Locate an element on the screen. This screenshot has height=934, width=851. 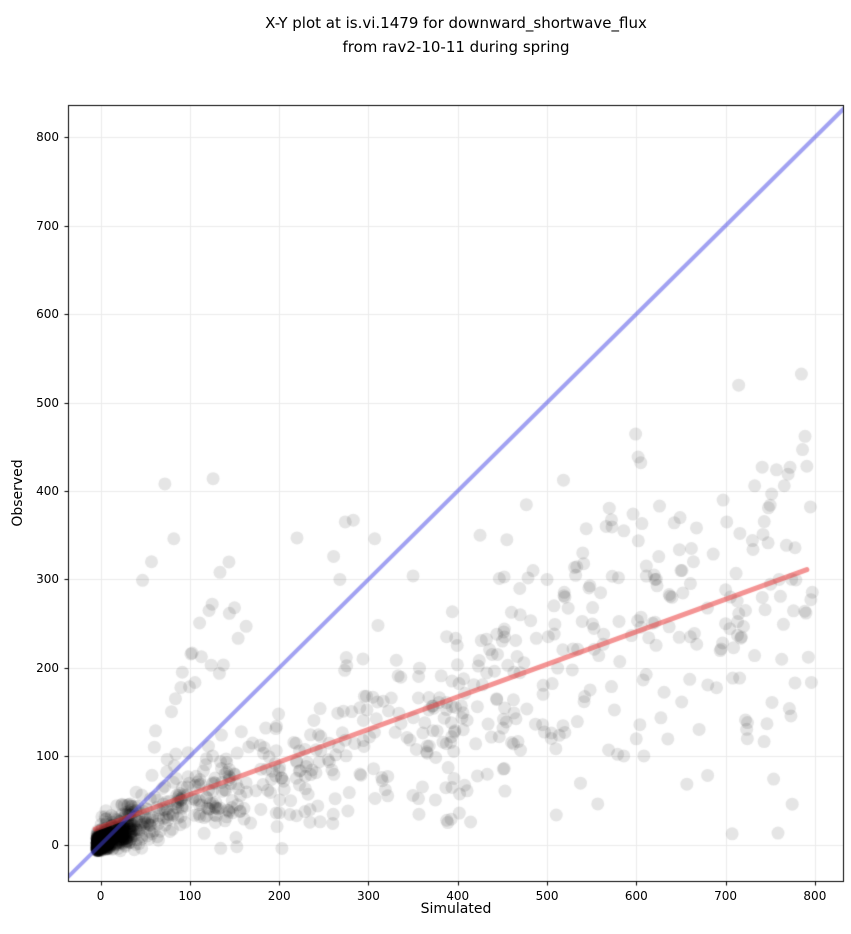
y-tick-label: 500 is located at coordinates (47, 402).